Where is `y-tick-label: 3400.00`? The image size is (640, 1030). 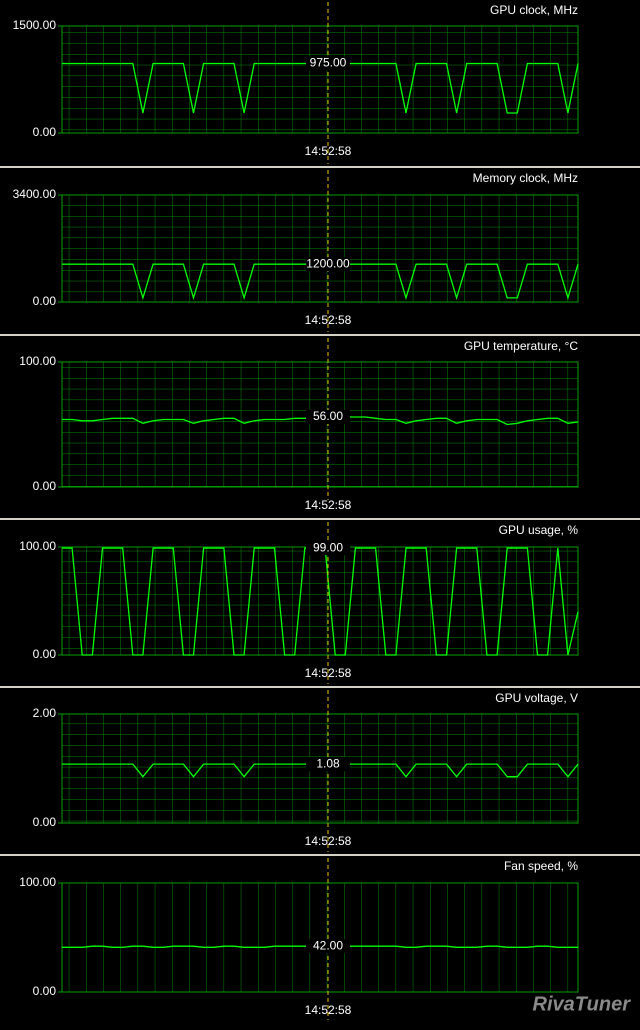 y-tick-label: 3400.00 is located at coordinates (35, 194).